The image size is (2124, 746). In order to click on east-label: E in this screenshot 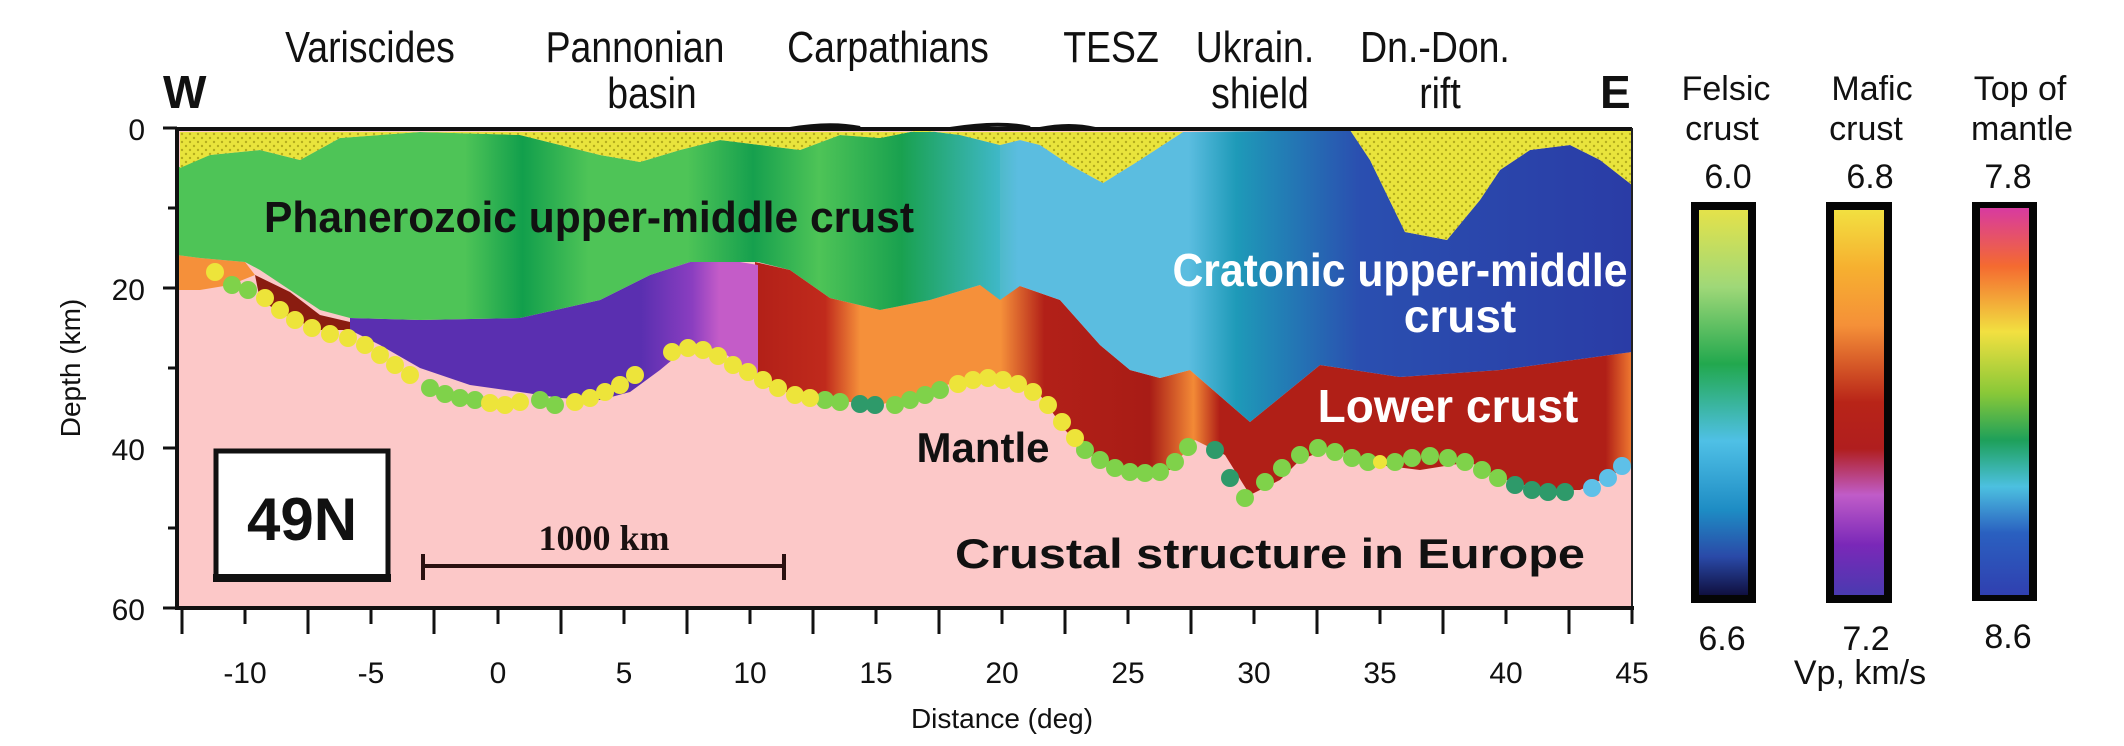, I will do `click(1615, 92)`.